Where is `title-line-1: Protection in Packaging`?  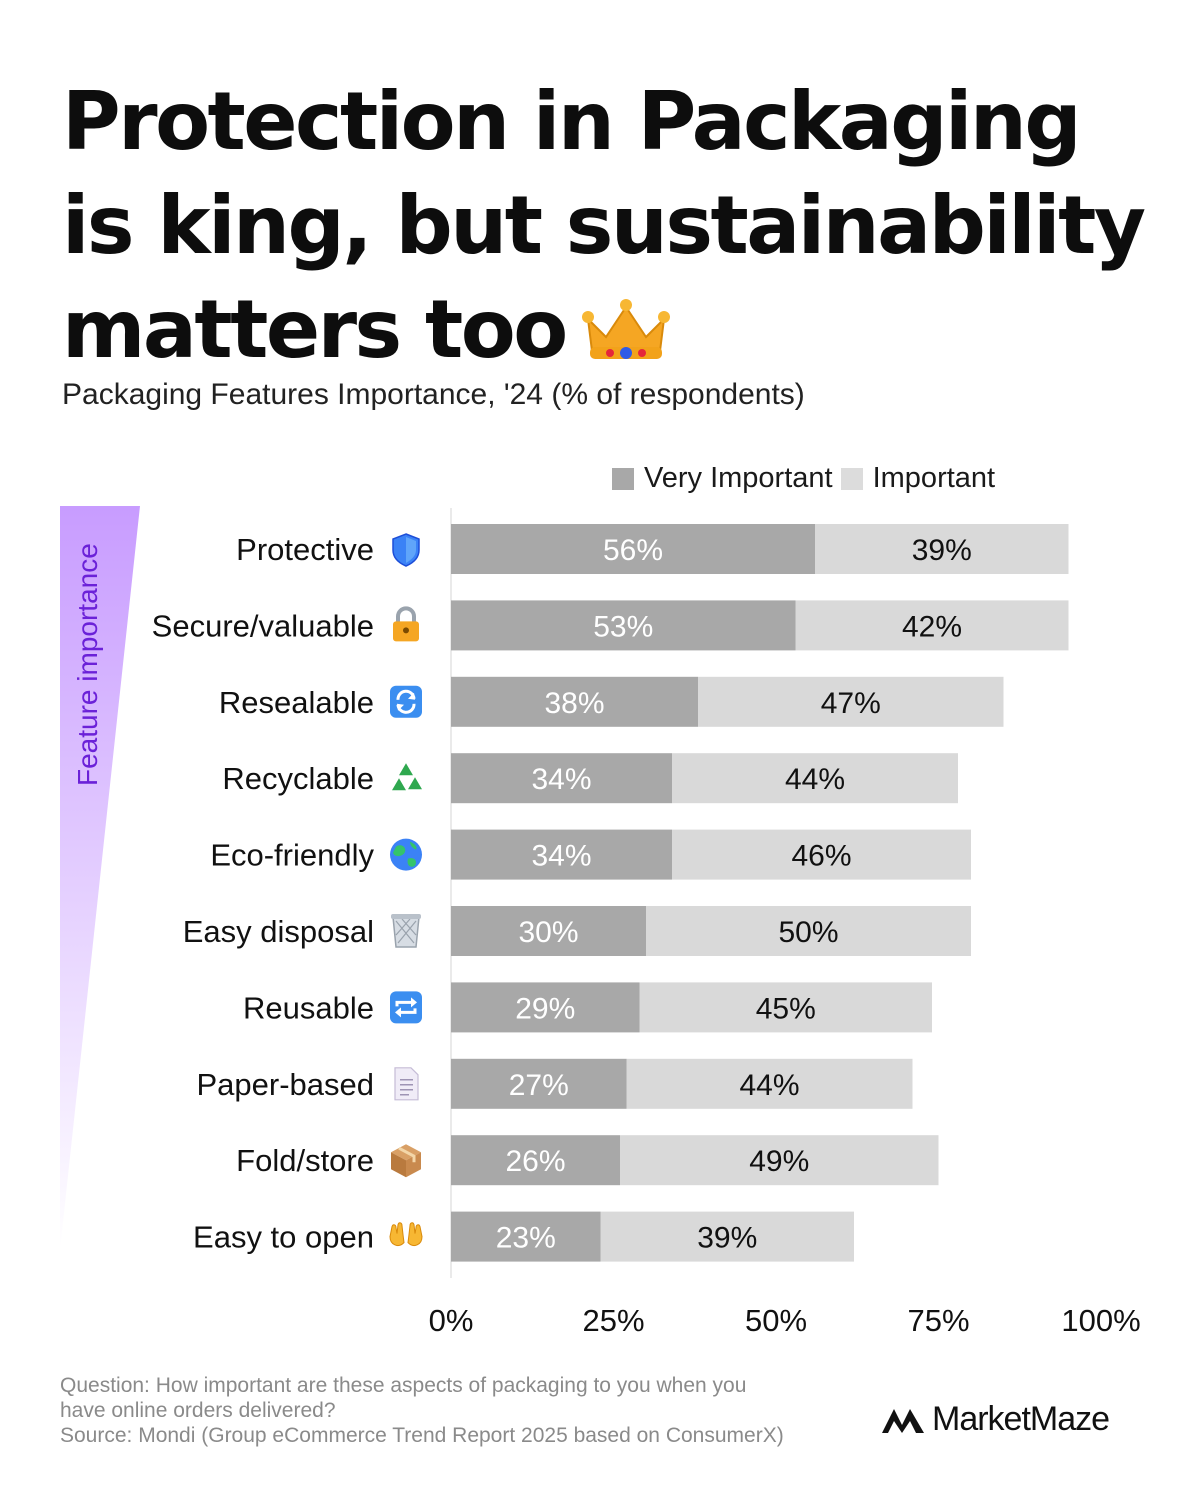
title-line-1: Protection in Packaging is located at coordinates (572, 121).